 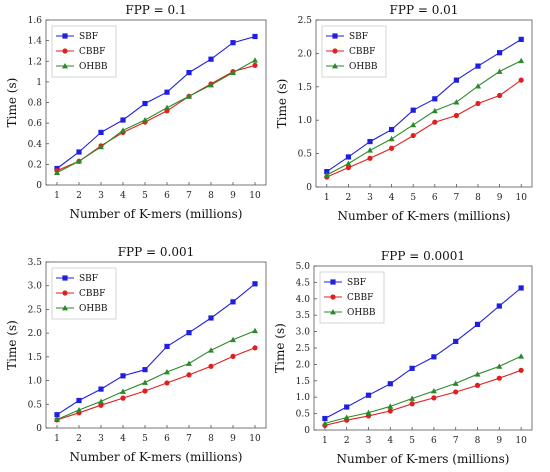 I want to click on chart-4-sbf-line, so click(x=423, y=353).